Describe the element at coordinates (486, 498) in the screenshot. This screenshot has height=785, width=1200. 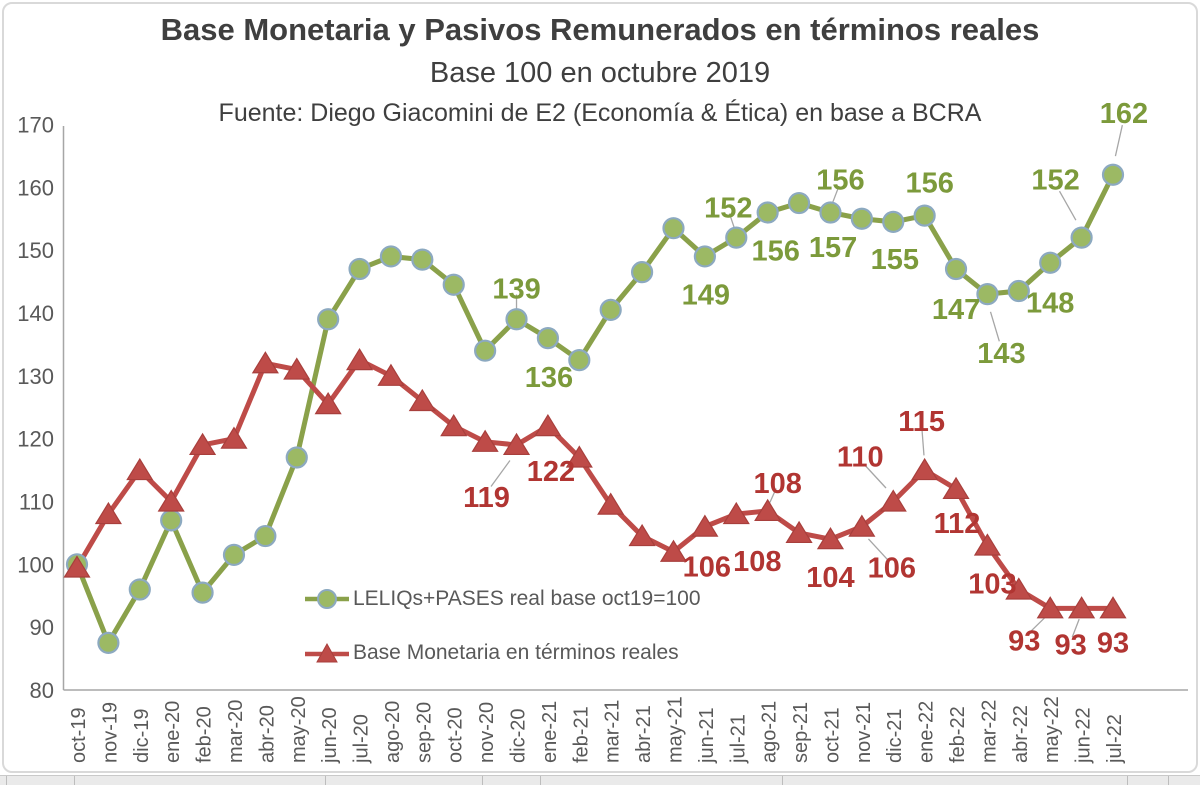
I see `svg-text: 119` at that location.